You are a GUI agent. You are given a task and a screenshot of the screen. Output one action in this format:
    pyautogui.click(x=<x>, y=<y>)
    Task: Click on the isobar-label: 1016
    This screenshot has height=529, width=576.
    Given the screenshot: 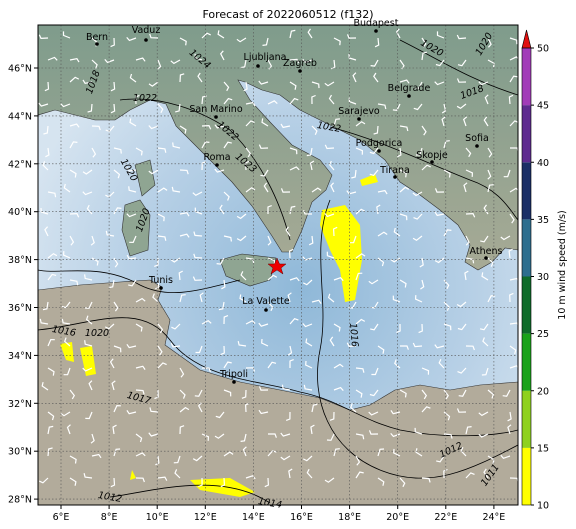 What is the action you would take?
    pyautogui.click(x=64, y=331)
    